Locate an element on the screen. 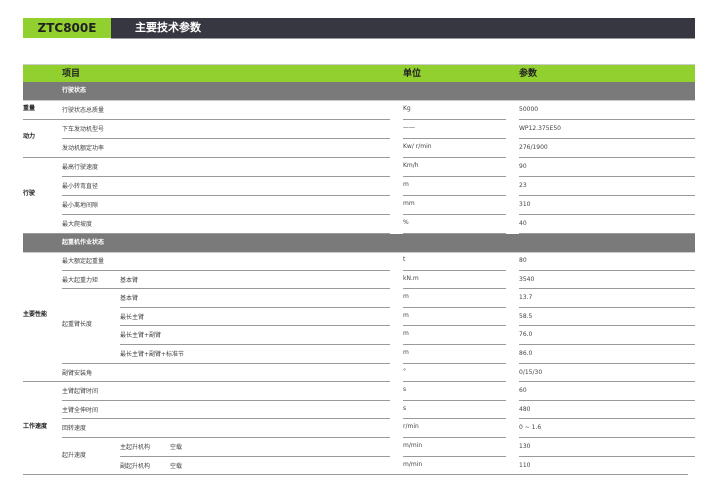  row-item: 回转速度 is located at coordinates (74, 429).